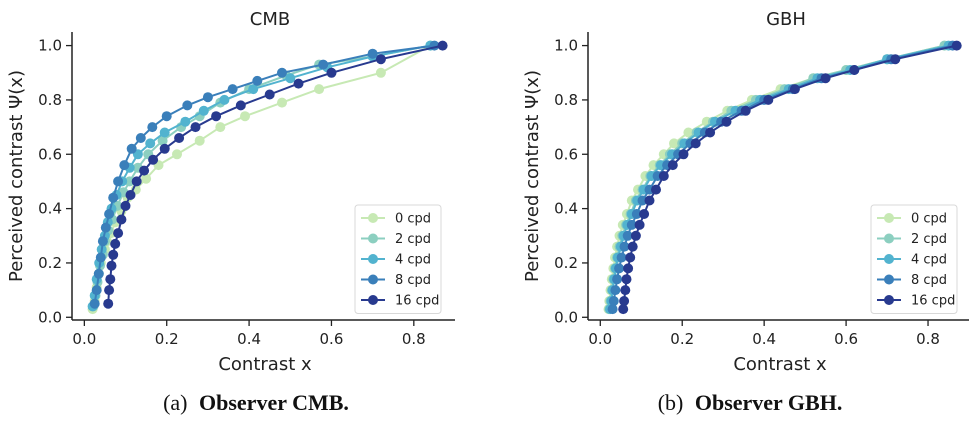 This screenshot has height=421, width=971. I want to click on caption-bold: Observer CMB., so click(274, 402).